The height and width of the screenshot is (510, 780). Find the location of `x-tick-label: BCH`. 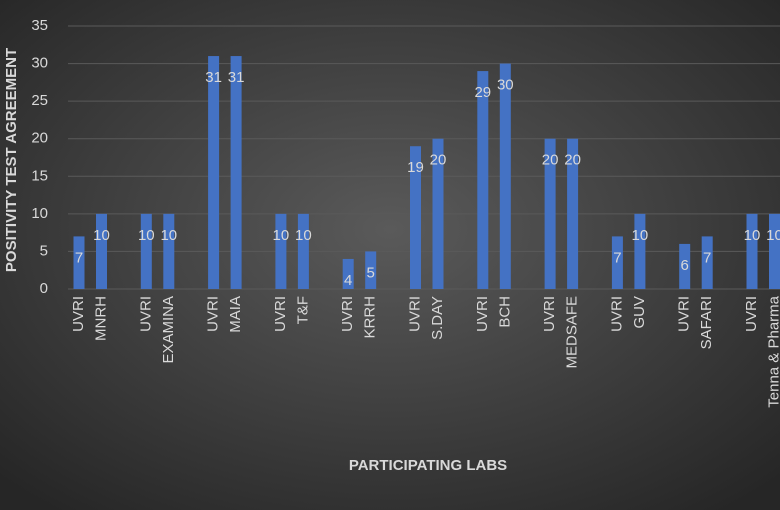

x-tick-label: BCH is located at coordinates (504, 312).